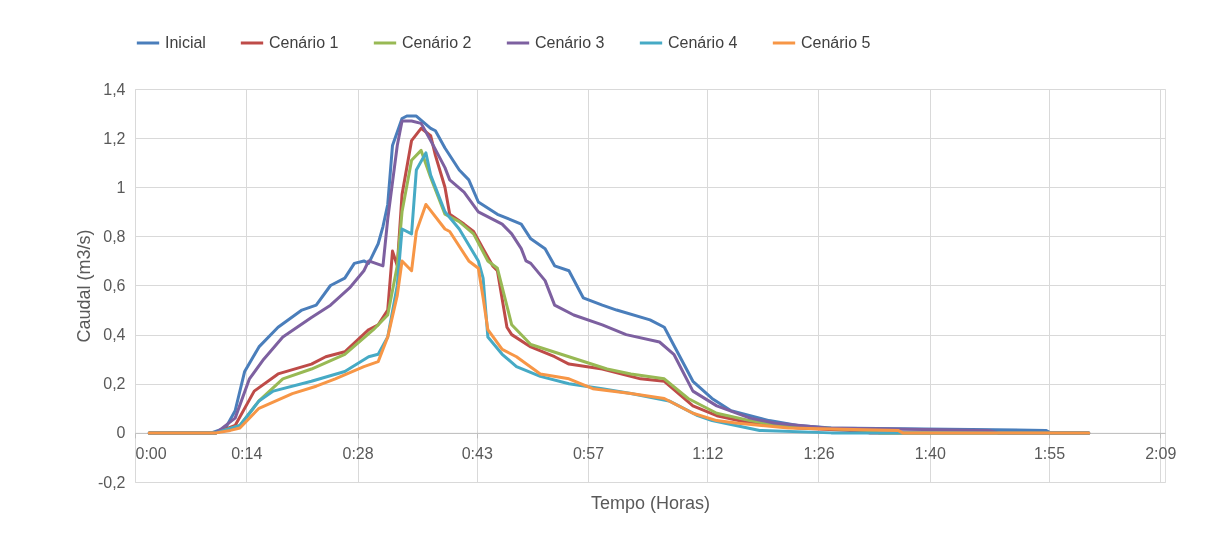 Image resolution: width=1207 pixels, height=556 pixels. What do you see at coordinates (247, 454) in the screenshot?
I see `x-tick-label: 0:14` at bounding box center [247, 454].